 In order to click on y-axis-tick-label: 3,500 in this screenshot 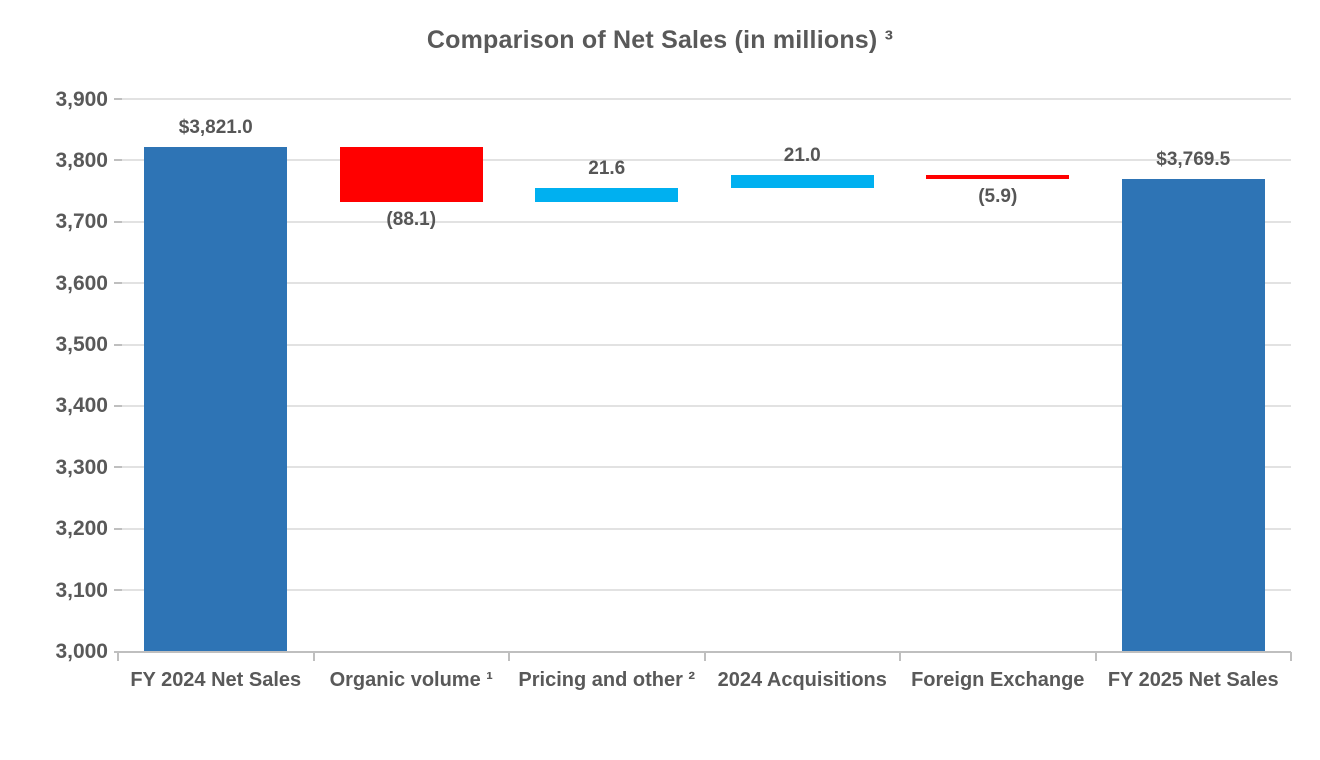, I will do `click(81, 345)`.